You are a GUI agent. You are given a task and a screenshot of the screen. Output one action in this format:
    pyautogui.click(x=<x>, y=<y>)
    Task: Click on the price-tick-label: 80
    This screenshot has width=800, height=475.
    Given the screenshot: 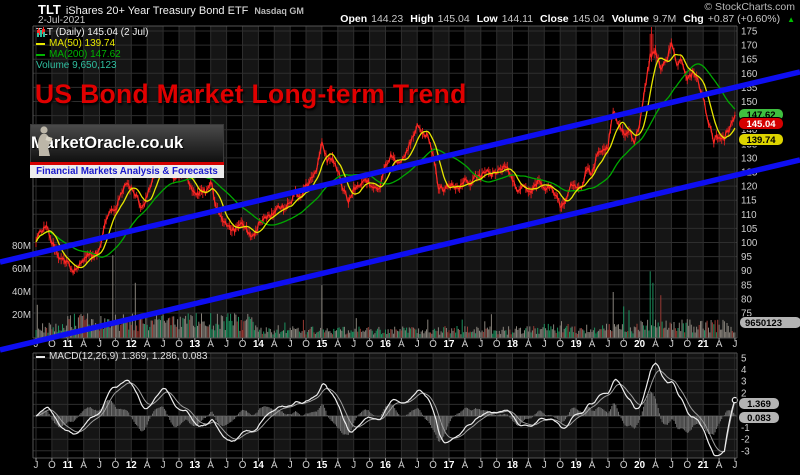 What is the action you would take?
    pyautogui.click(x=746, y=299)
    